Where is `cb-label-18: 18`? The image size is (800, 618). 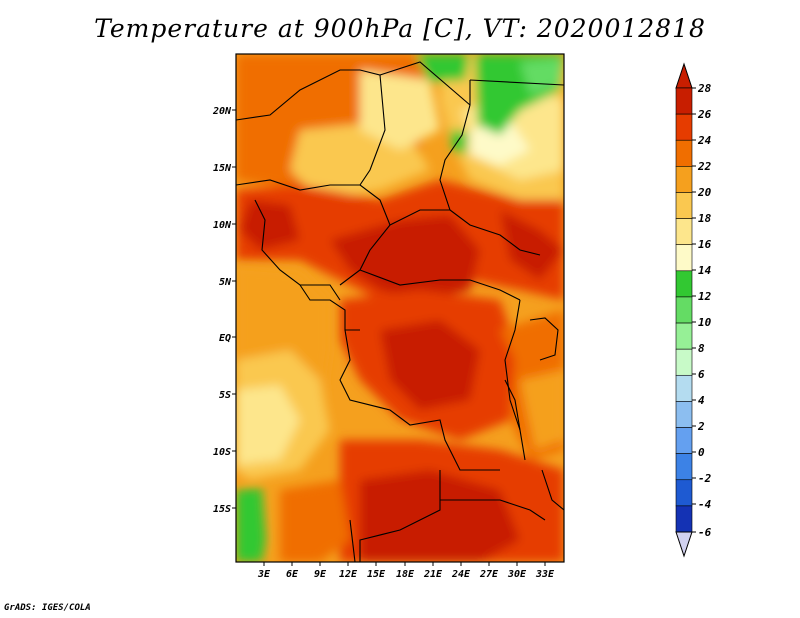
cb-label-18: 18 is located at coordinates (705, 218).